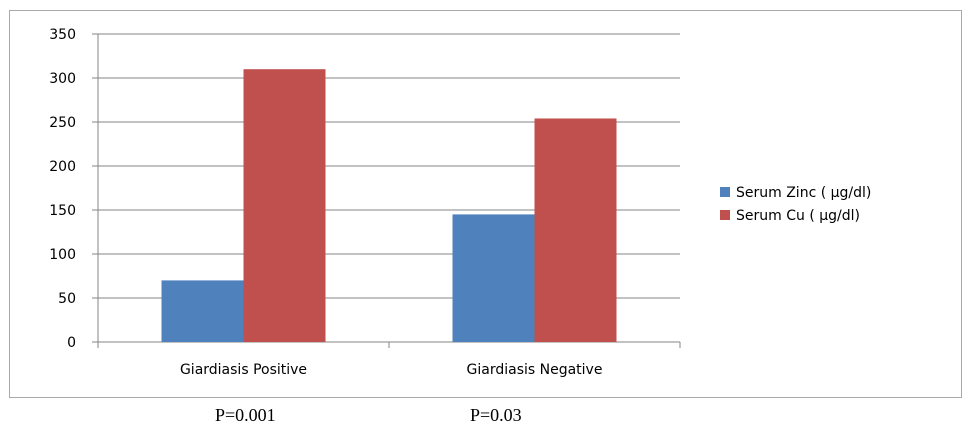 The width and height of the screenshot is (967, 430). I want to click on y-tick-label: 50, so click(67, 299).